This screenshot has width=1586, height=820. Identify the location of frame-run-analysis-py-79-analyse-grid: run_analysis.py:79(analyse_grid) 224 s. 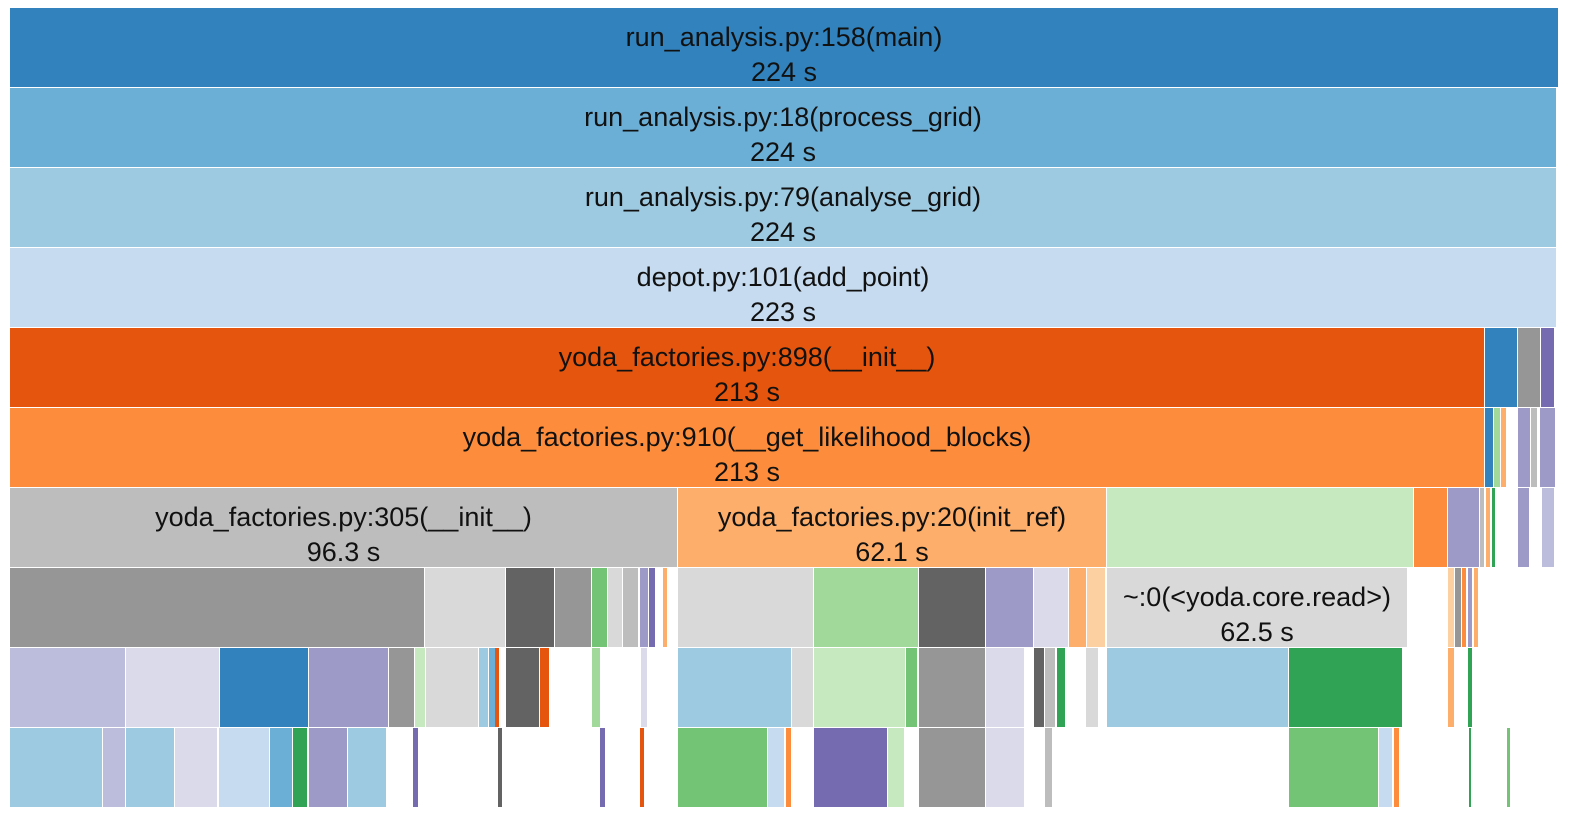
(783, 207).